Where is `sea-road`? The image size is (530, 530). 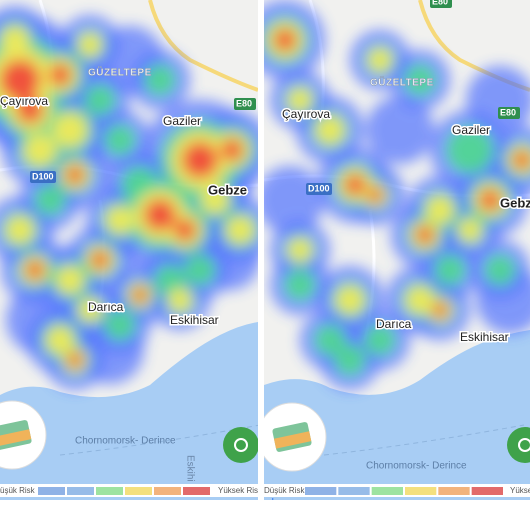 sea-road is located at coordinates (424, 440).